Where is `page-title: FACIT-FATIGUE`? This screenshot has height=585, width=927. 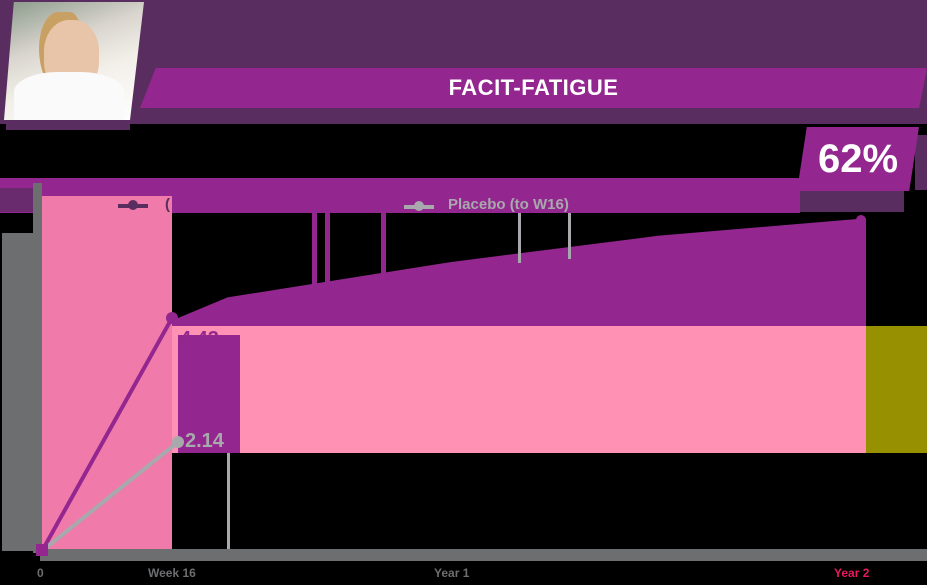
page-title: FACIT-FATIGUE is located at coordinates (533, 87).